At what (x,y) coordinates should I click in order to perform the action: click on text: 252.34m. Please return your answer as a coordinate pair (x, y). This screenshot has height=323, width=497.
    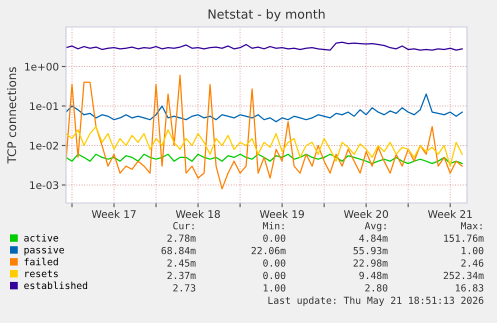
    Looking at the image, I should click on (464, 276).